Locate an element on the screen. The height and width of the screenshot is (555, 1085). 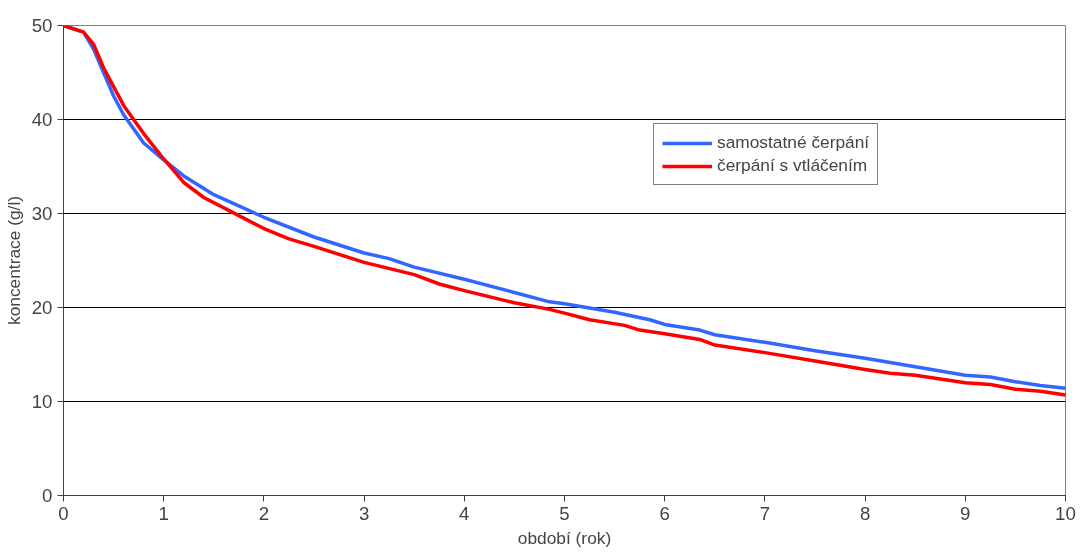
x-tick-label: 8 is located at coordinates (865, 513).